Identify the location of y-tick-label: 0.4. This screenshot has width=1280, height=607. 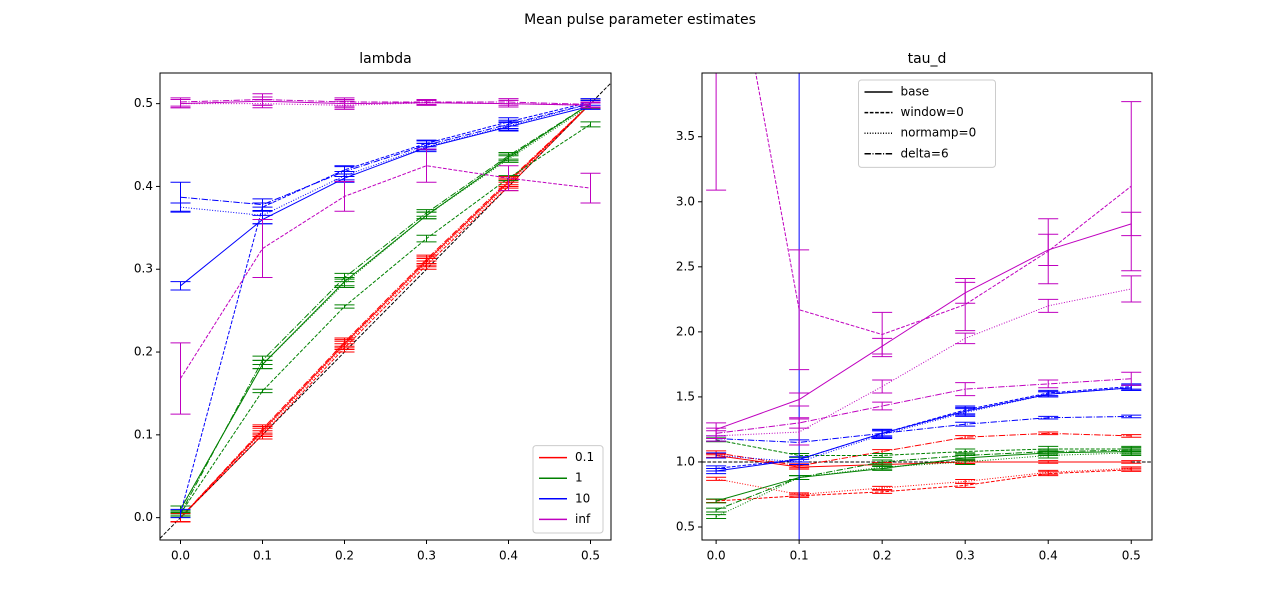
(143, 186).